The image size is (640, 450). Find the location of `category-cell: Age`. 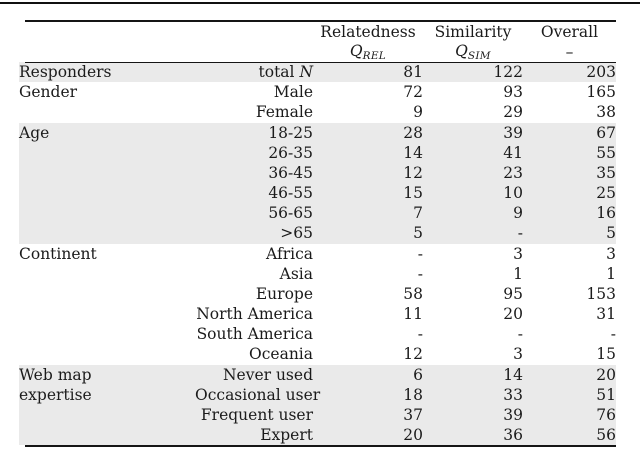

category-cell: Age is located at coordinates (34, 132).